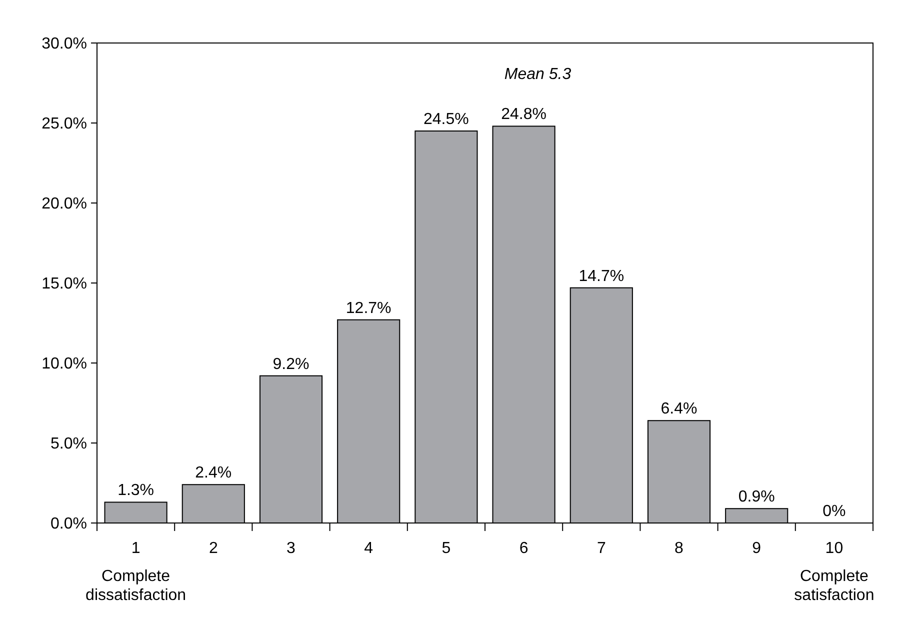  What do you see at coordinates (68, 524) in the screenshot?
I see `y-tick-label: 0.0%` at bounding box center [68, 524].